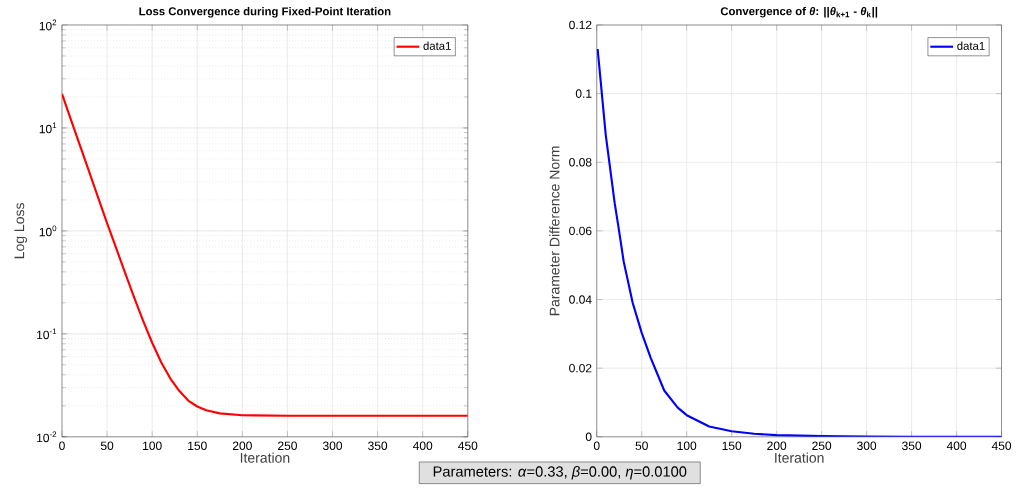 Image resolution: width=1016 pixels, height=490 pixels. Describe the element at coordinates (48, 128) in the screenshot. I see `y-tick-label: 10$^{1}$` at that location.